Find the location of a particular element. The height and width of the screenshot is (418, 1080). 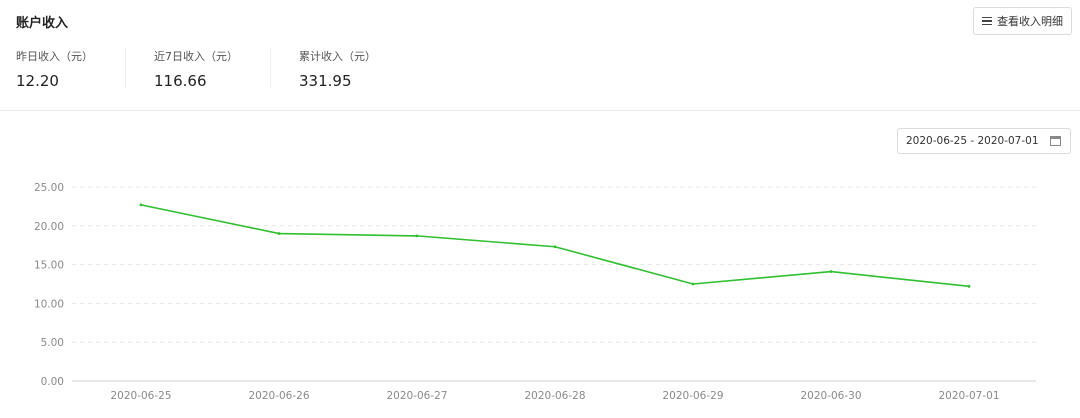

y-tick-label: 10.00 is located at coordinates (49, 304).